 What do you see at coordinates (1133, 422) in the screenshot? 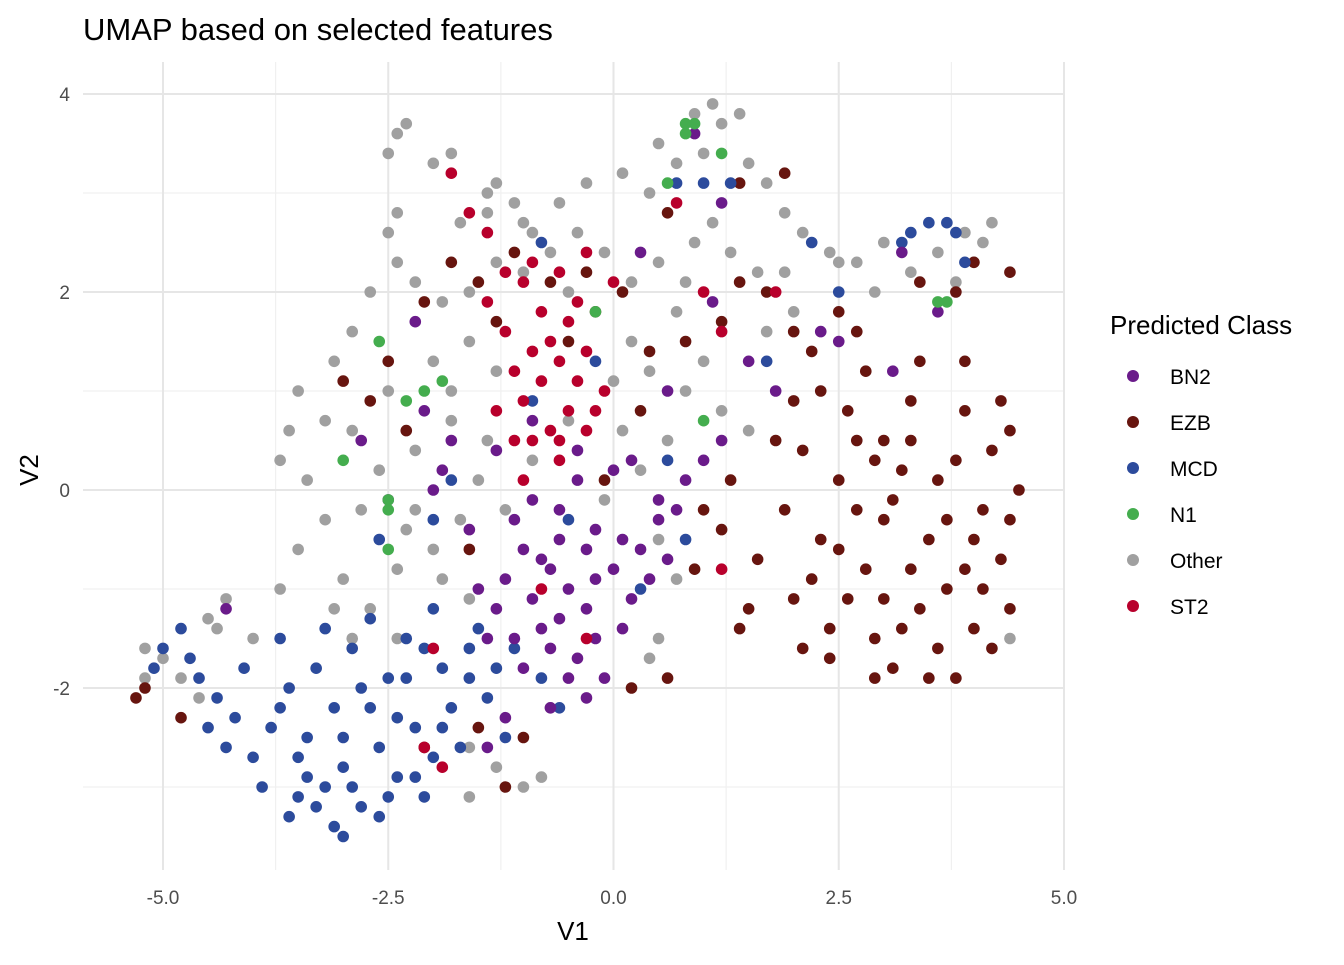
I see `legend-key-ezb` at bounding box center [1133, 422].